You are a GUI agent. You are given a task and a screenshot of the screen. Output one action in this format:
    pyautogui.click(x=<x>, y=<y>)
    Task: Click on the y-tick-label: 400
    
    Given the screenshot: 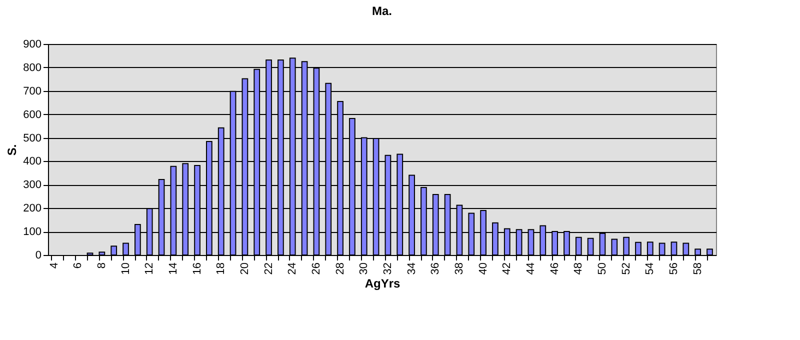 What is the action you would take?
    pyautogui.click(x=32, y=162)
    